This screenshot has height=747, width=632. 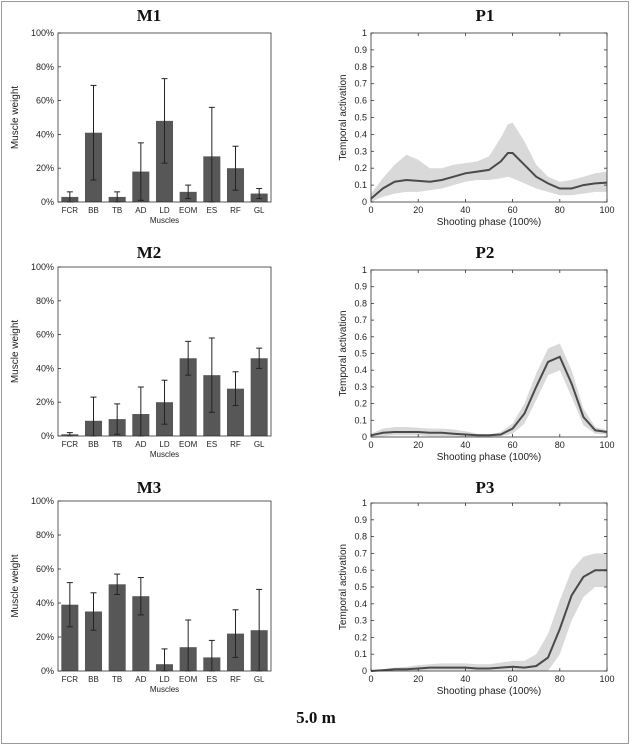 I want to click on m1-ytick-label: 20%, so click(x=45, y=168).